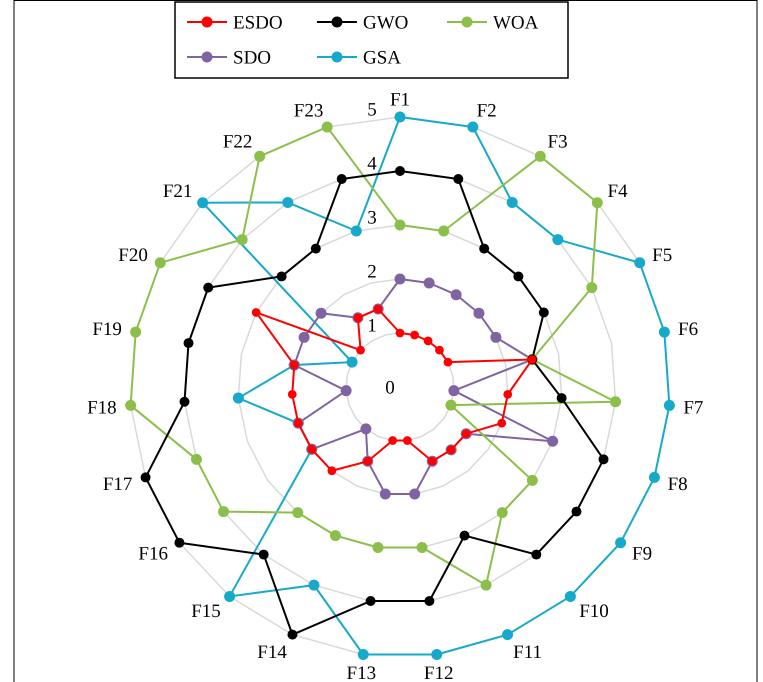 Image resolution: width=763 pixels, height=682 pixels. Describe the element at coordinates (527, 652) in the screenshot. I see `spoke-label: F11` at that location.